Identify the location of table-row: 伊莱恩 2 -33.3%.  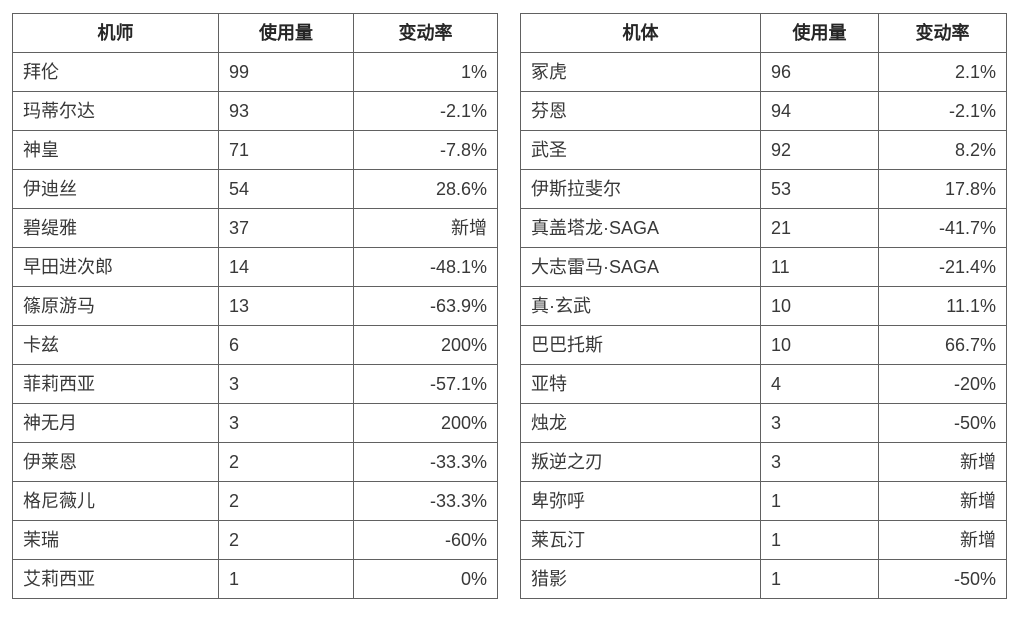
(255, 462).